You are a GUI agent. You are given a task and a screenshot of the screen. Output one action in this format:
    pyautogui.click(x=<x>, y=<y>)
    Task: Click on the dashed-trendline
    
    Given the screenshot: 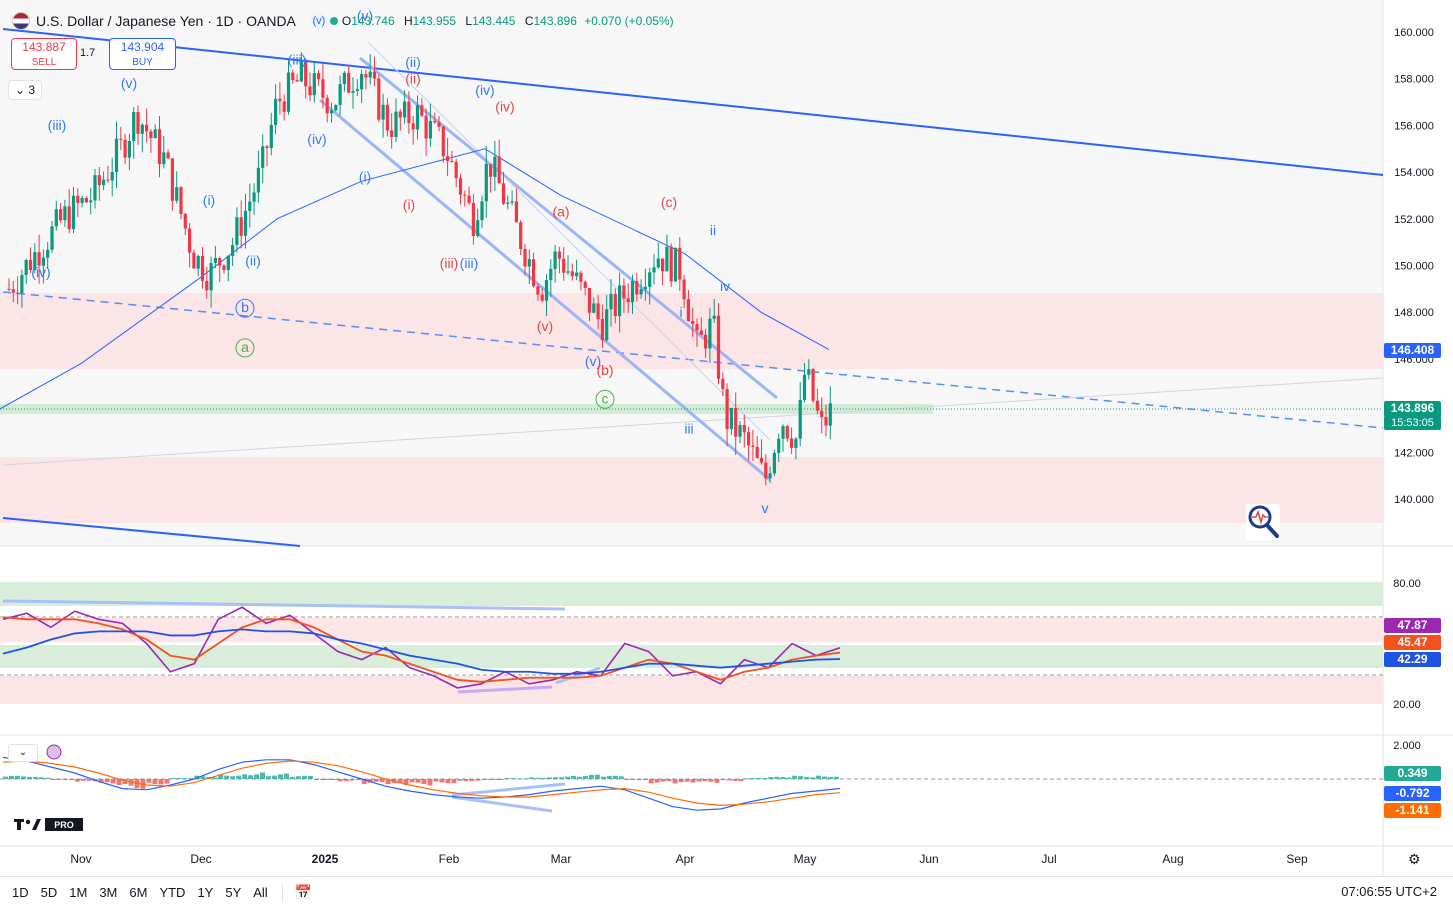 What is the action you would take?
    pyautogui.click(x=693, y=360)
    